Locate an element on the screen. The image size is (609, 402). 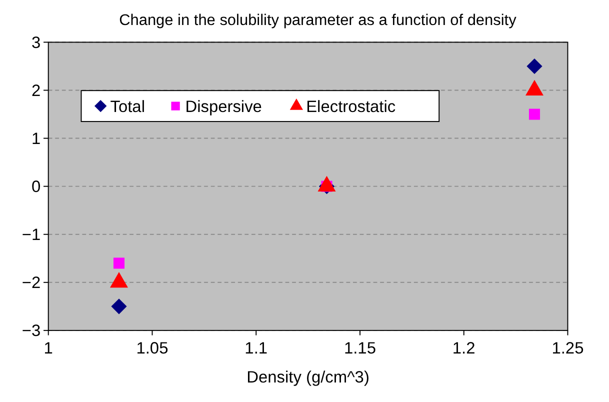
y-tick-label: 2 is located at coordinates (36, 91).